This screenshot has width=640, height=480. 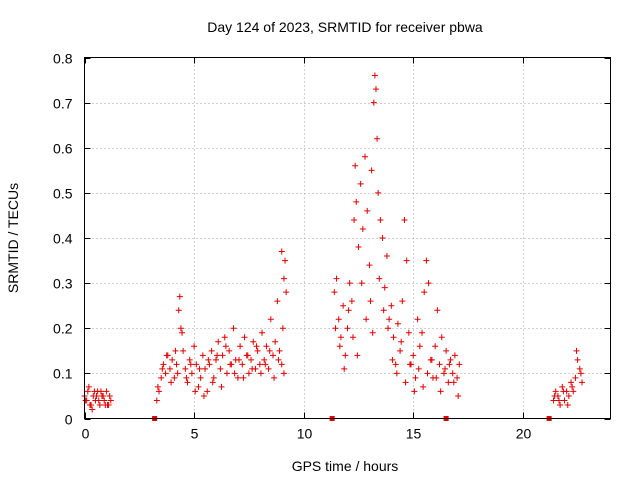 I want to click on y-tick-label: 0.1, so click(x=63, y=374).